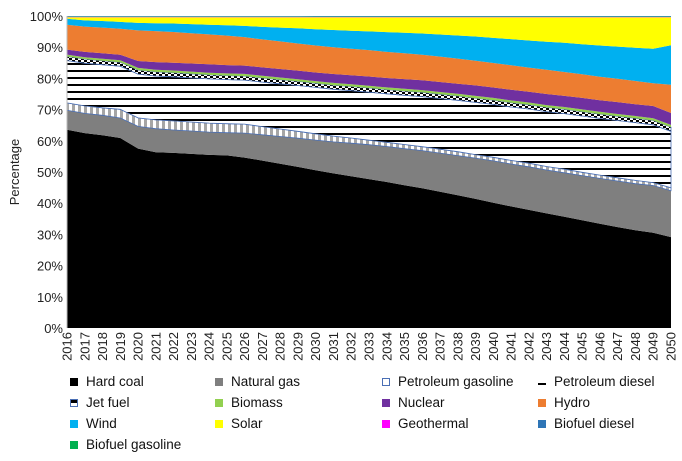 The height and width of the screenshot is (461, 682). Describe the element at coordinates (262, 346) in the screenshot. I see `x-tick-label: 2027` at that location.